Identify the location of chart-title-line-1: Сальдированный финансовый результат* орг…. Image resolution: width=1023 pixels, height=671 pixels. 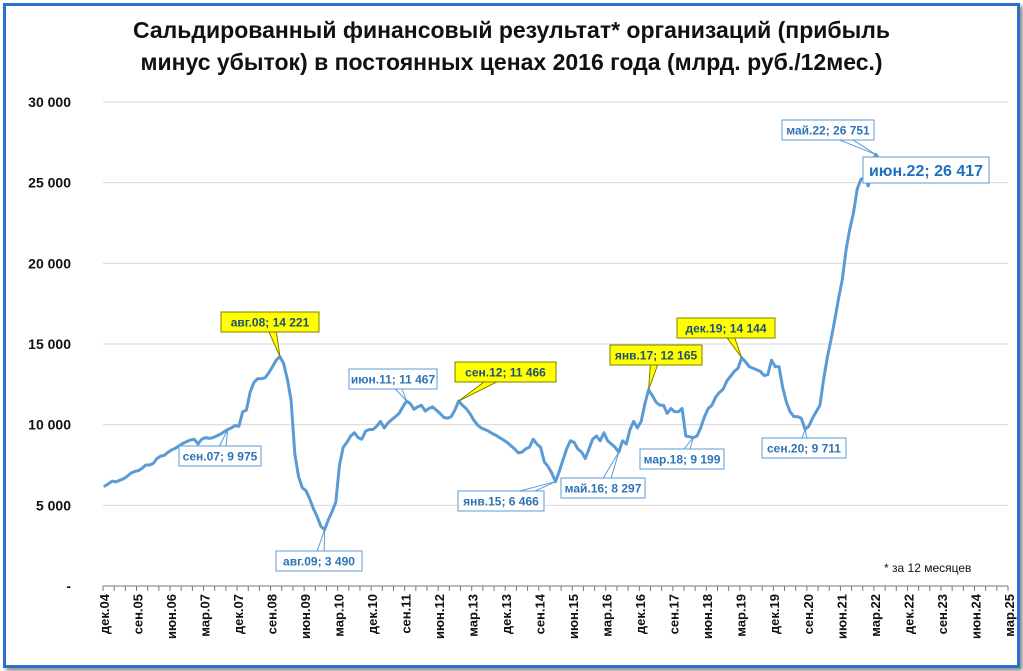
(511, 30).